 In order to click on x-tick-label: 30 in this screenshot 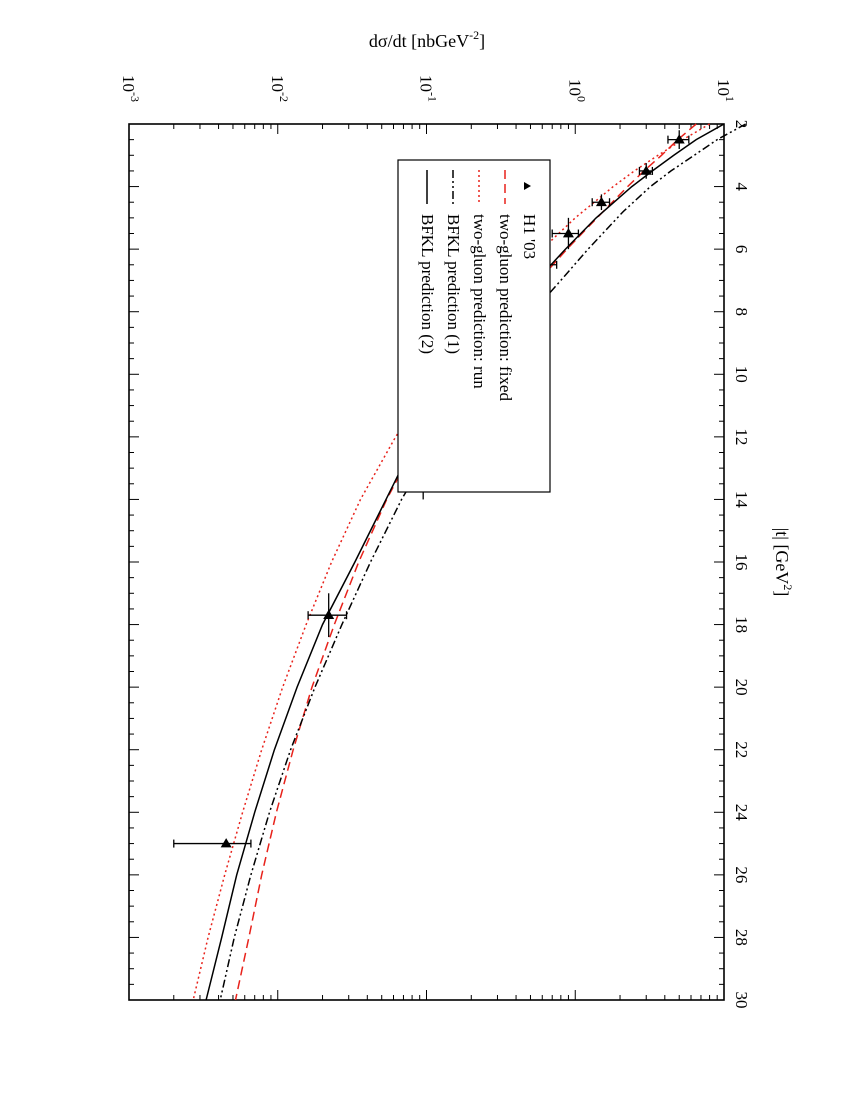, I will do `click(741, 1000)`.